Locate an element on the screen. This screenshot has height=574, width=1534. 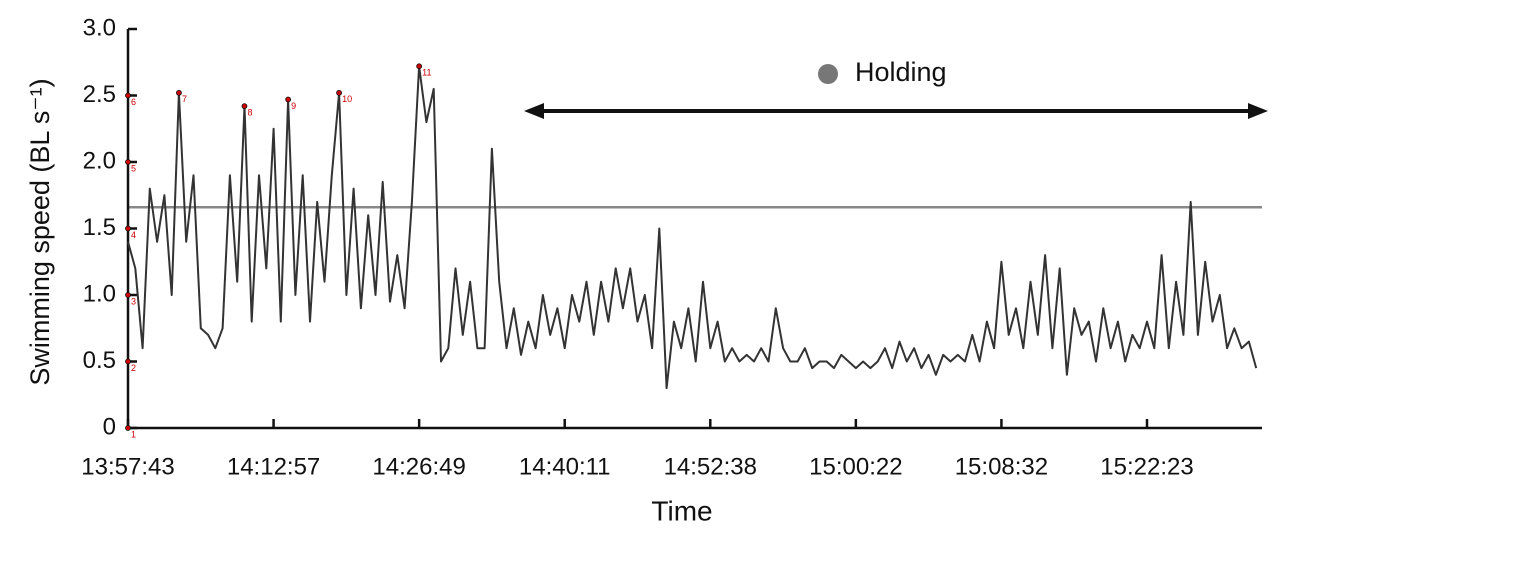
annotation-label: 7 is located at coordinates (184, 99).